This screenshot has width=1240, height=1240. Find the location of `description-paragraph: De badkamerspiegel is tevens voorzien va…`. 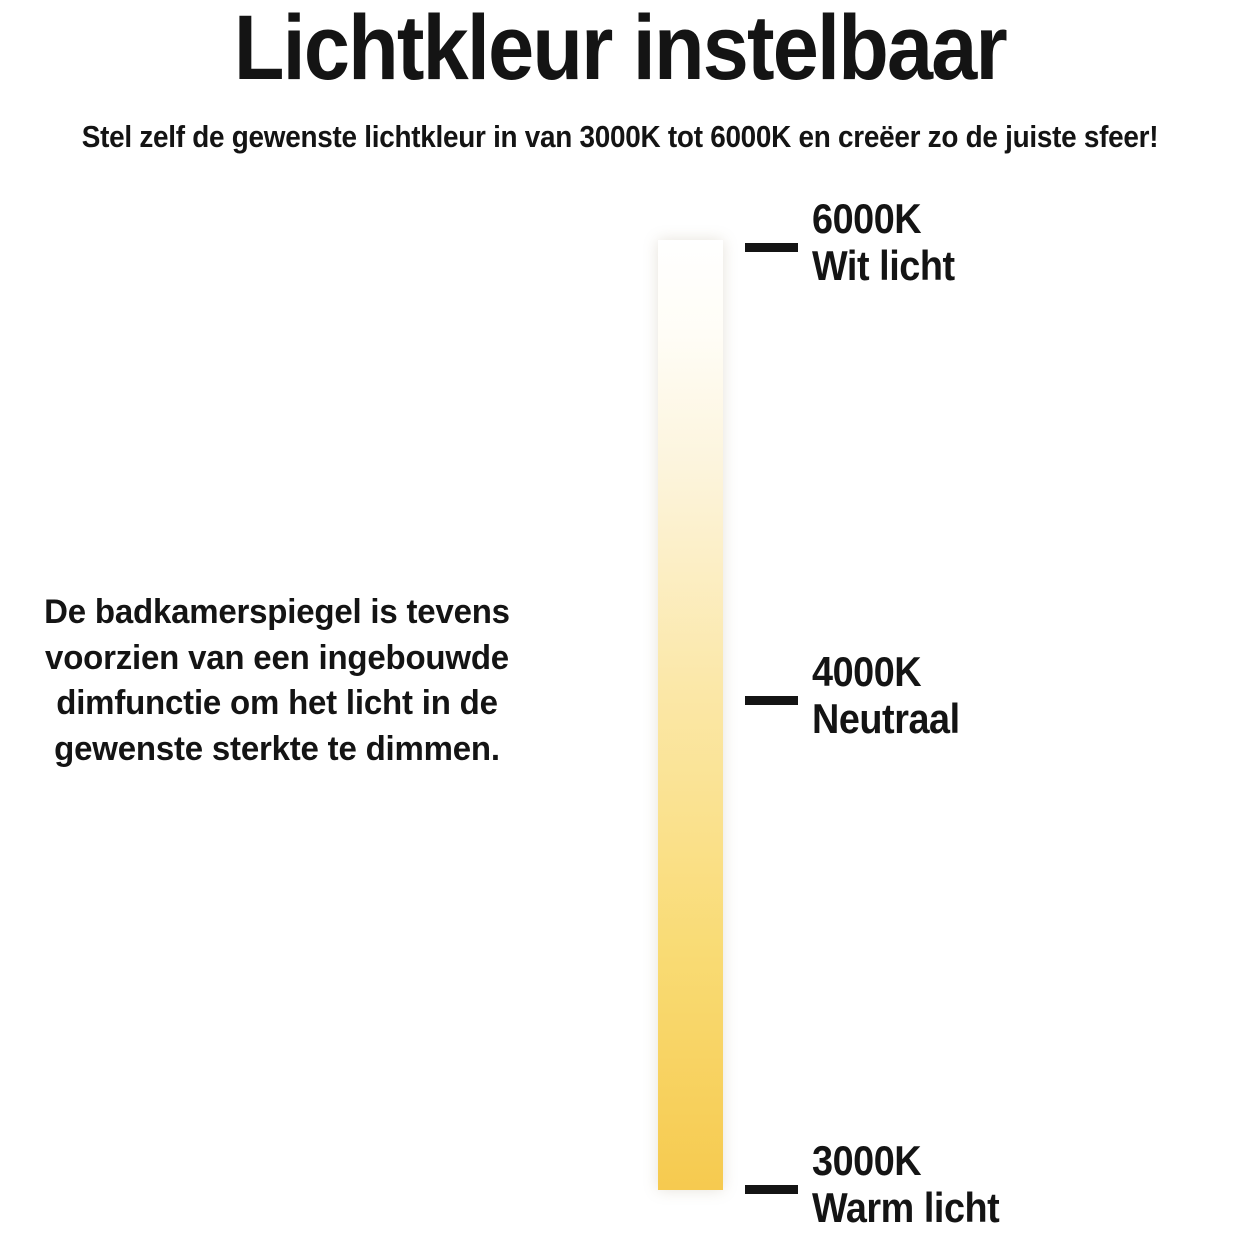

description-paragraph: De badkamerspiegel is tevens voorzien va… is located at coordinates (277, 681).